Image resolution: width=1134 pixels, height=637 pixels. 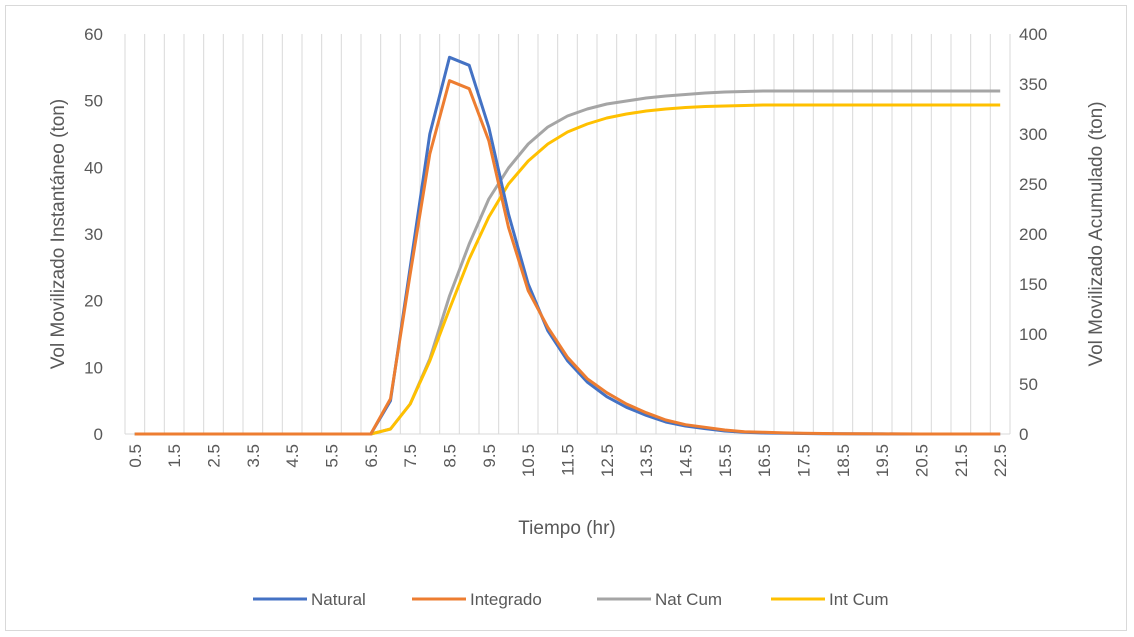 What do you see at coordinates (1033, 84) in the screenshot?
I see `y2-tick-label: 350` at bounding box center [1033, 84].